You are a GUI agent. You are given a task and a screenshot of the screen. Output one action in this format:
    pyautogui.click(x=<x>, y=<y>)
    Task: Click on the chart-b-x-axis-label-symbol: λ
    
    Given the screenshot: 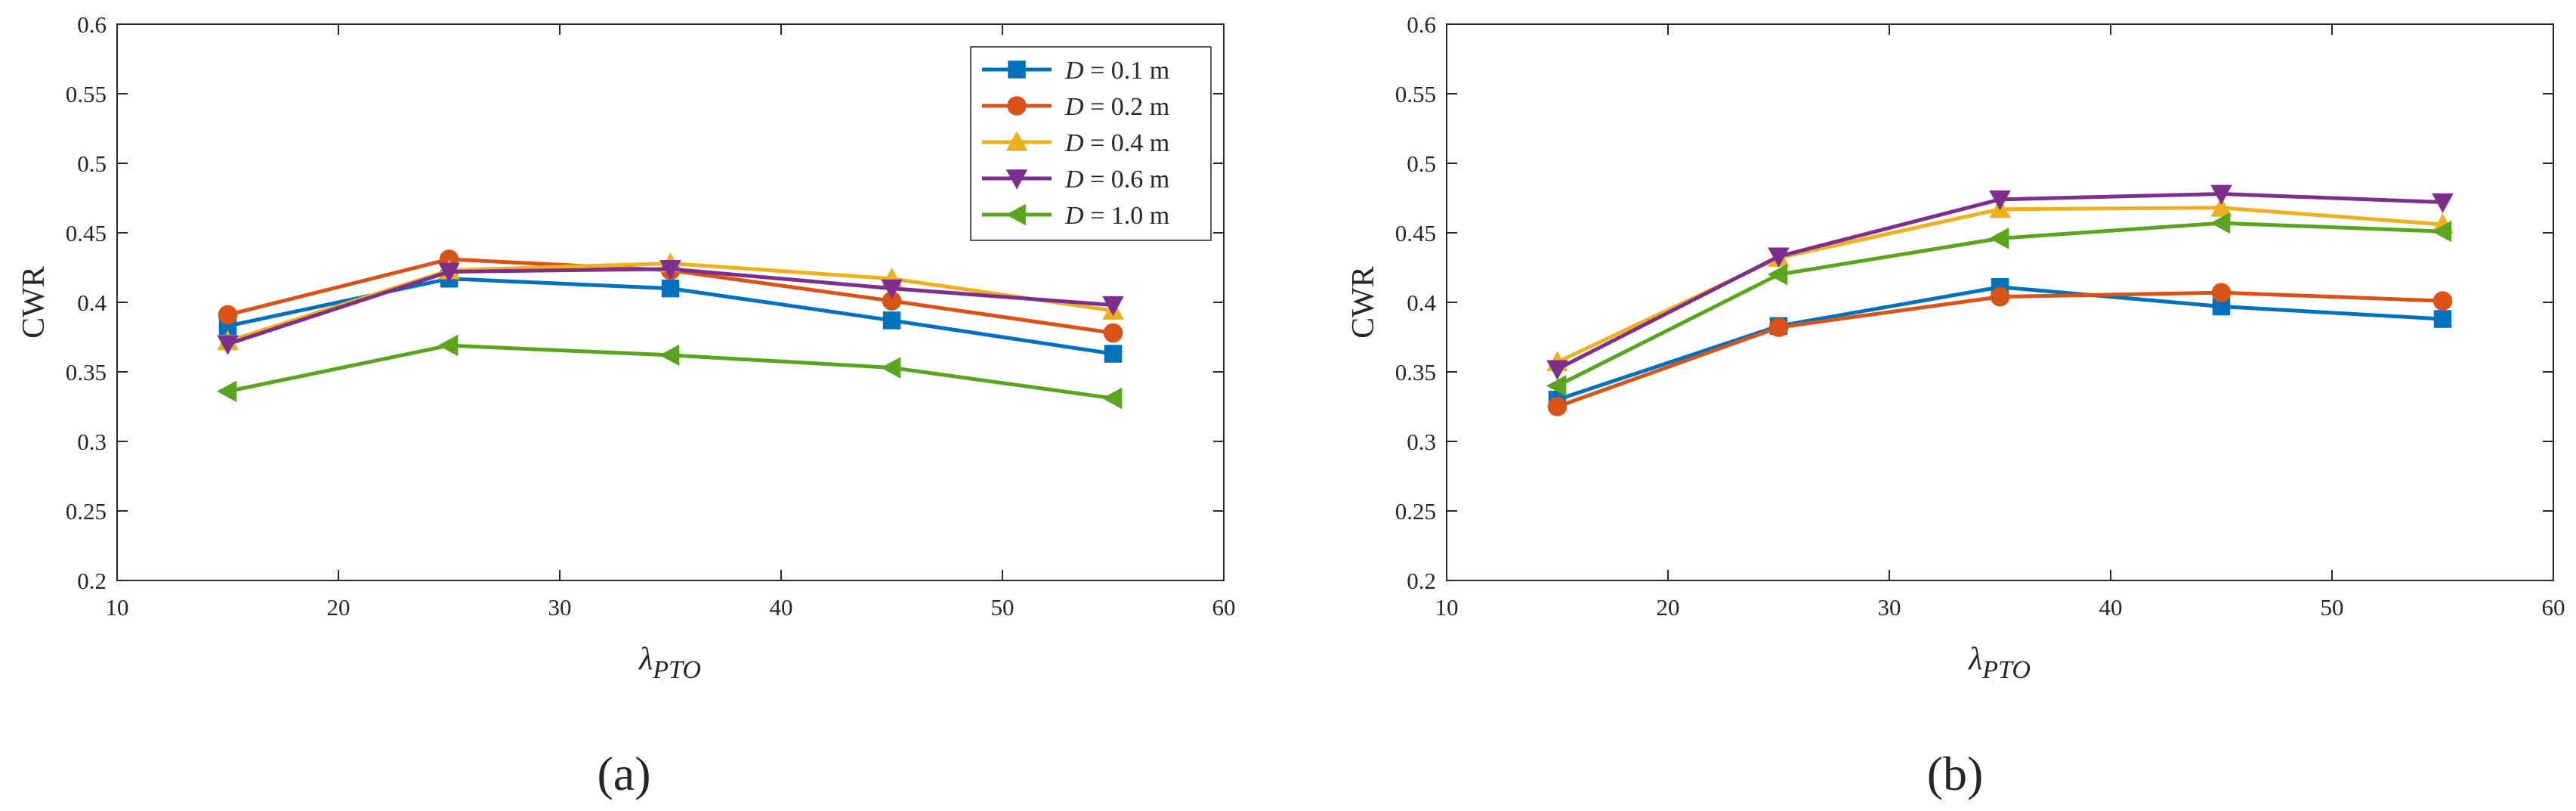 What is the action you would take?
    pyautogui.click(x=1974, y=659)
    